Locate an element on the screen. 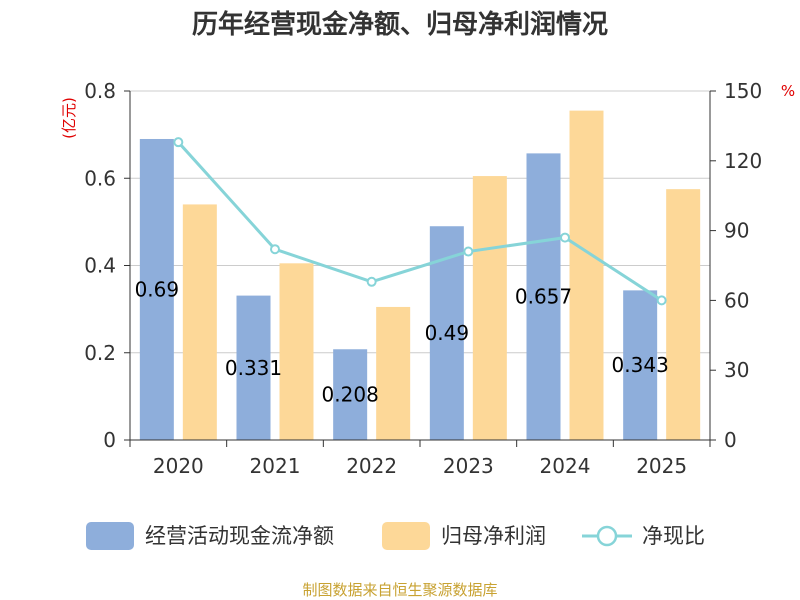 The height and width of the screenshot is (600, 800). data-label: 0.49 is located at coordinates (447, 333).